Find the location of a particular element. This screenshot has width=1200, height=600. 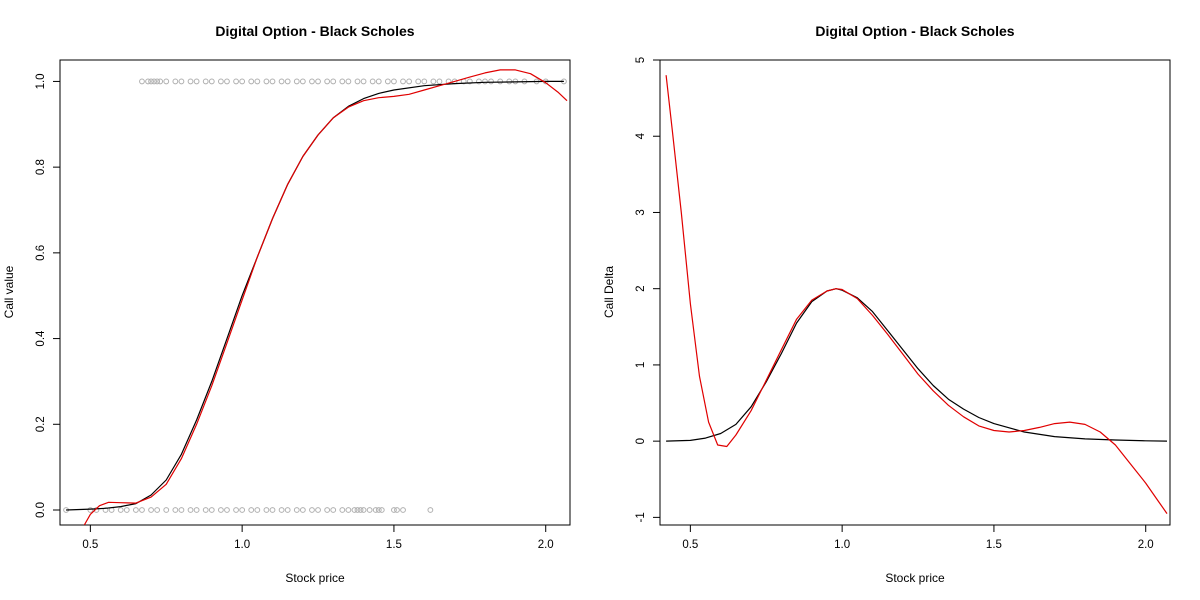

x-tick-label: 0.5 is located at coordinates (90, 545).